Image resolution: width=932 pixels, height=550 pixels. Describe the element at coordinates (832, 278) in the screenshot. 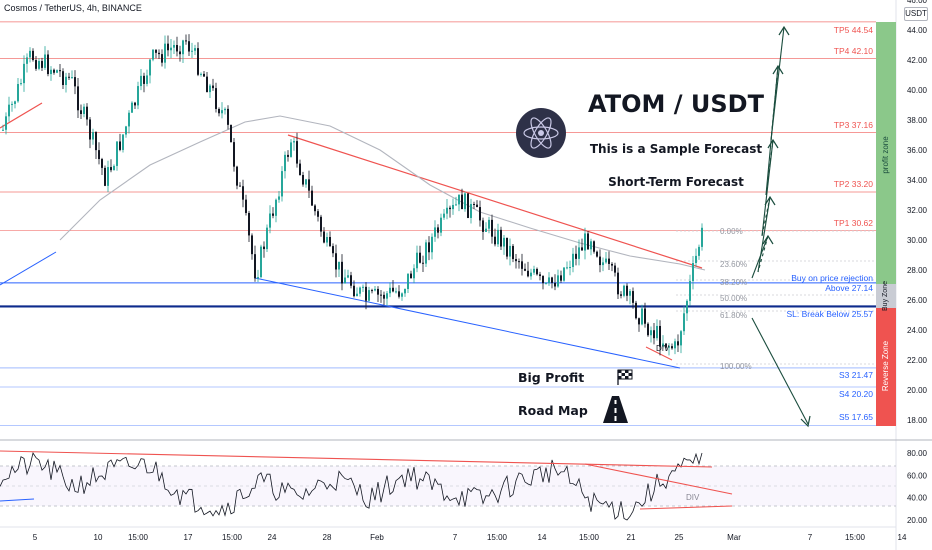

I see `buy-label-1: Buy on price rejection` at that location.